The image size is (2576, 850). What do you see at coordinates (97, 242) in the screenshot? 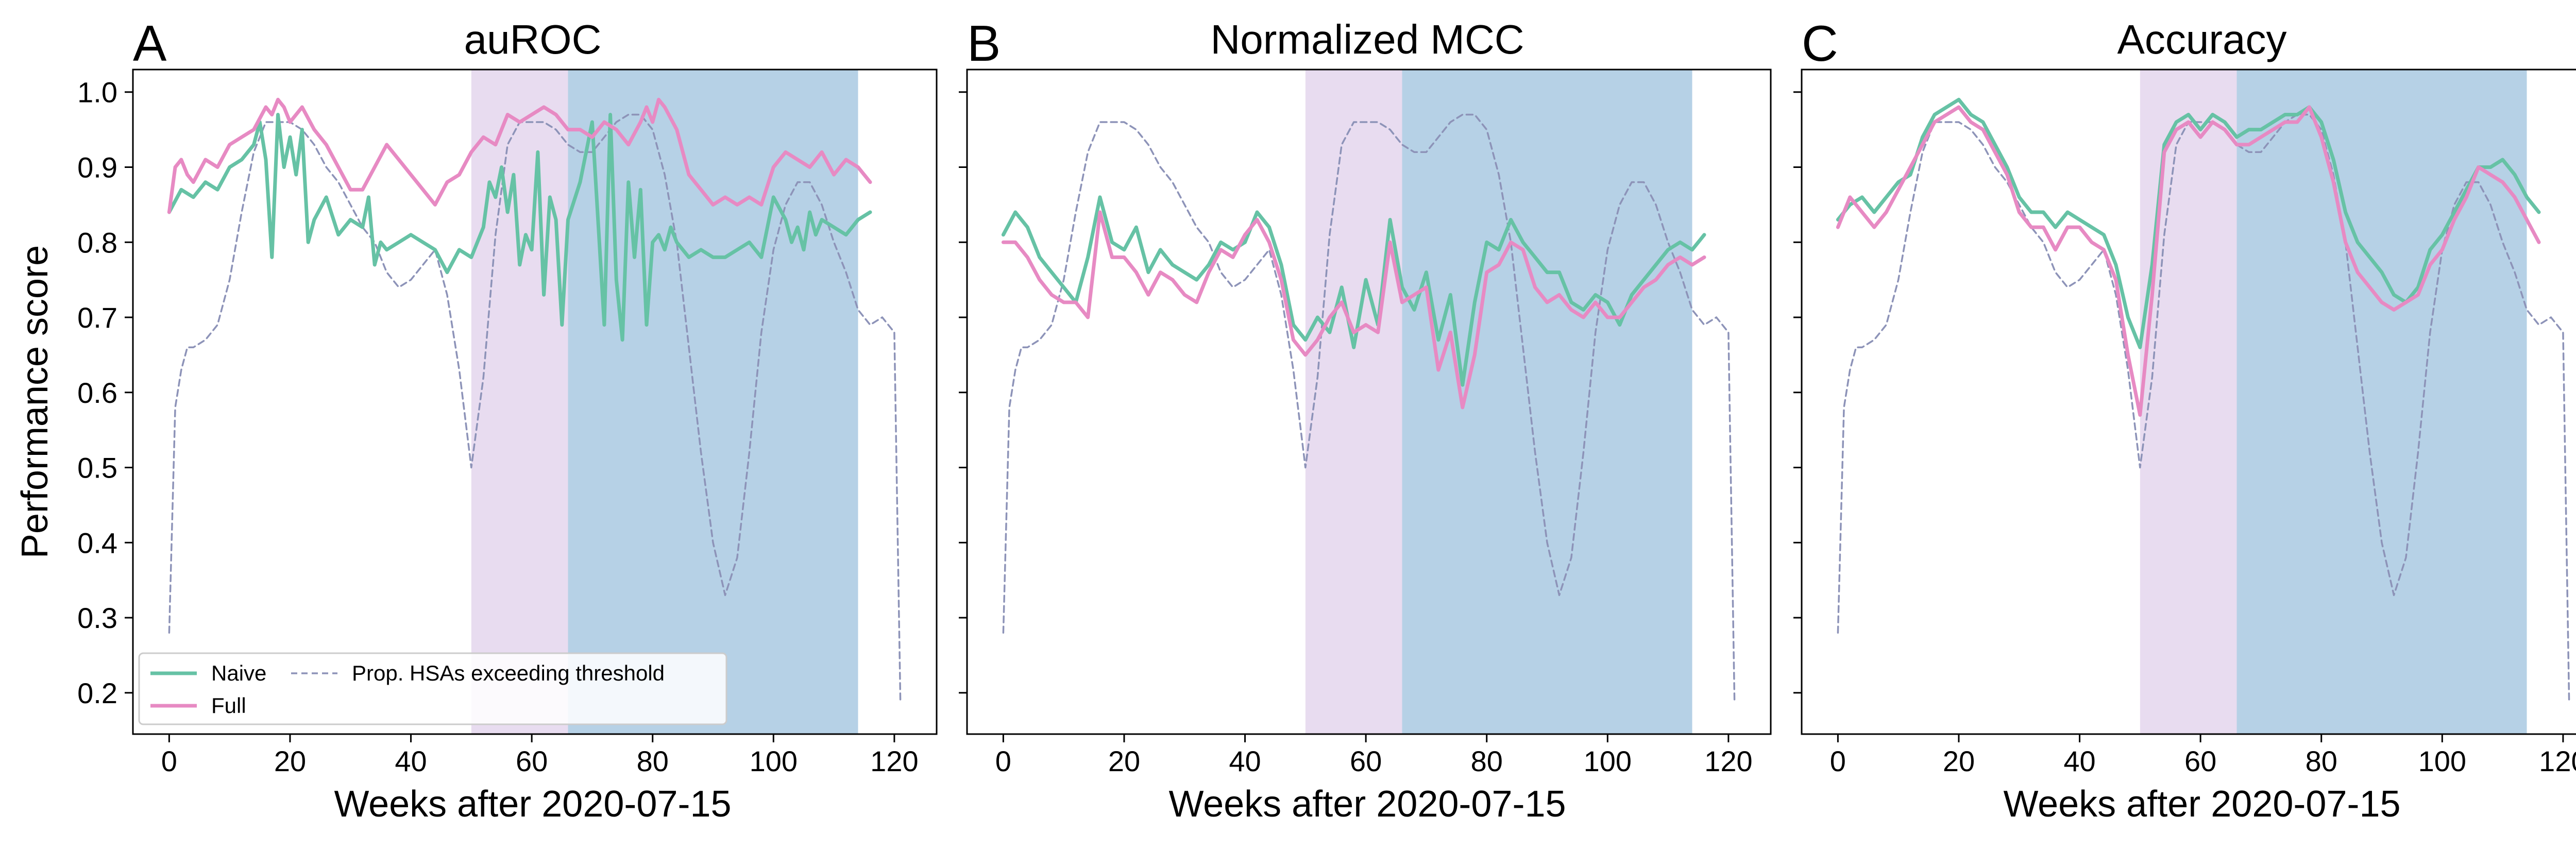
I see `y-tick-label: 0.8` at bounding box center [97, 242].